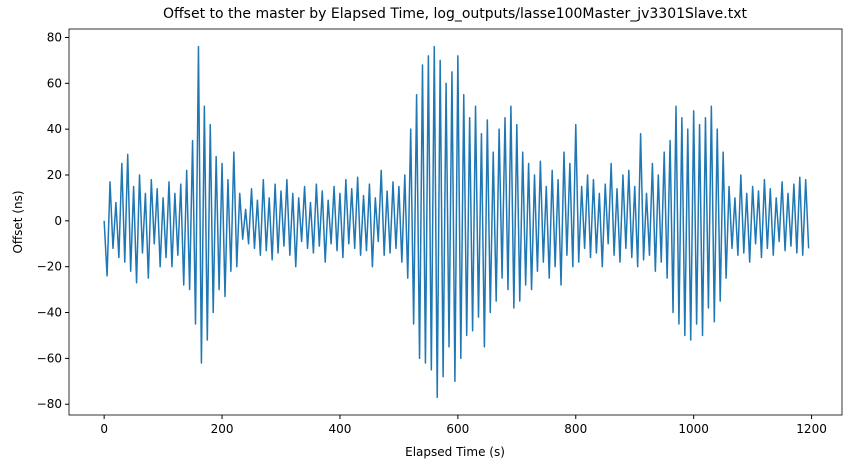  Describe the element at coordinates (54, 83) in the screenshot. I see `y-tick-label: 60` at that location.